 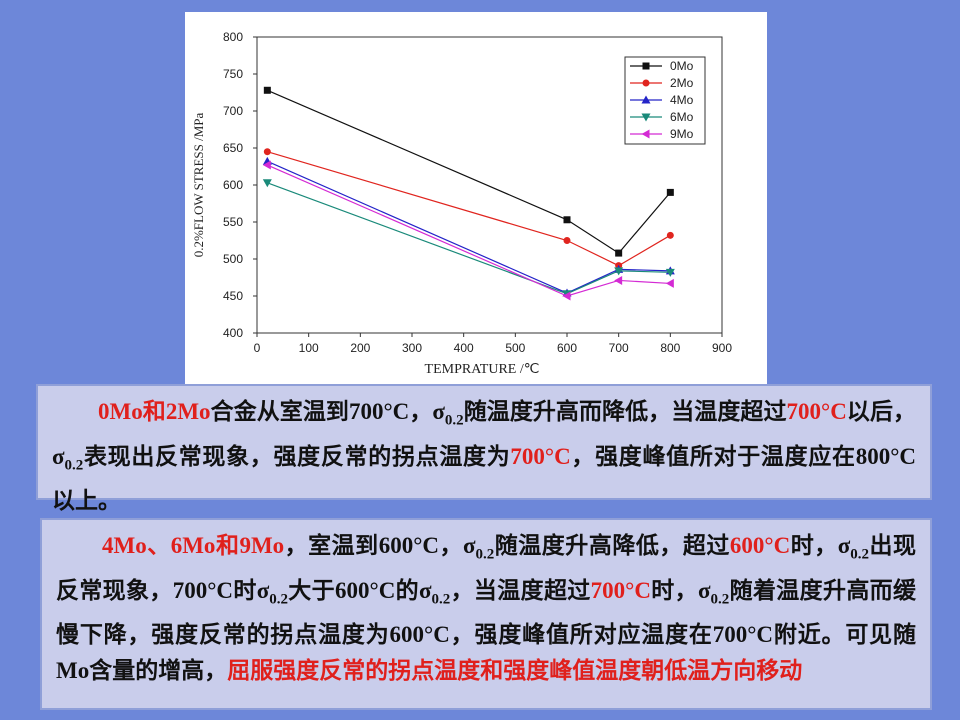 What do you see at coordinates (233, 74) in the screenshot?
I see `y-tick-label: 750` at bounding box center [233, 74].